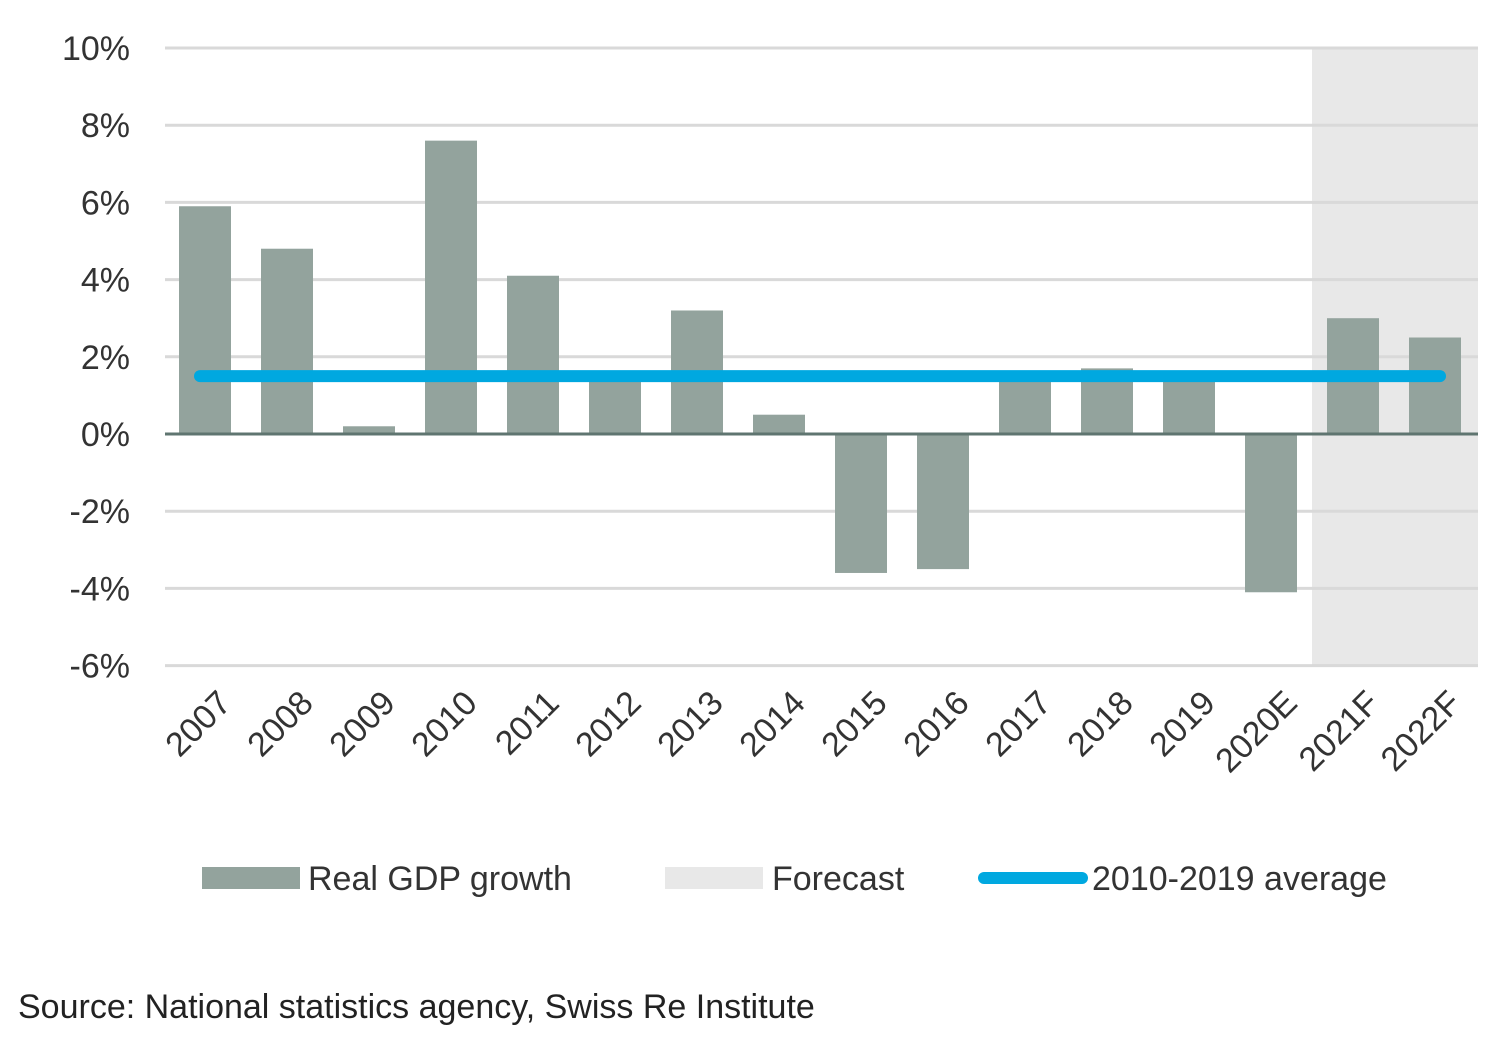  What do you see at coordinates (444, 724) in the screenshot?
I see `x-tick-label: 2010` at bounding box center [444, 724].